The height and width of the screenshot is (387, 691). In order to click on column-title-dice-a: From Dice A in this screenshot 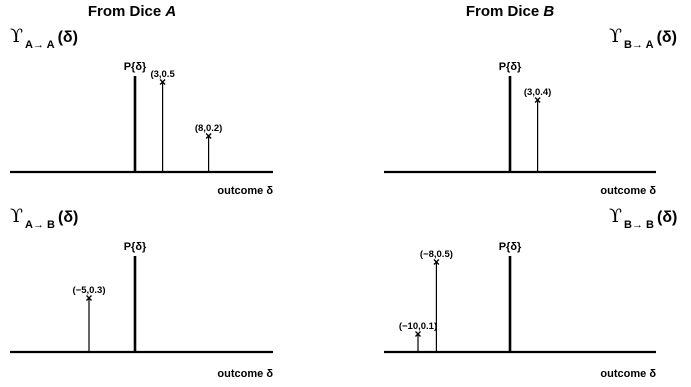, I will do `click(132, 11)`.